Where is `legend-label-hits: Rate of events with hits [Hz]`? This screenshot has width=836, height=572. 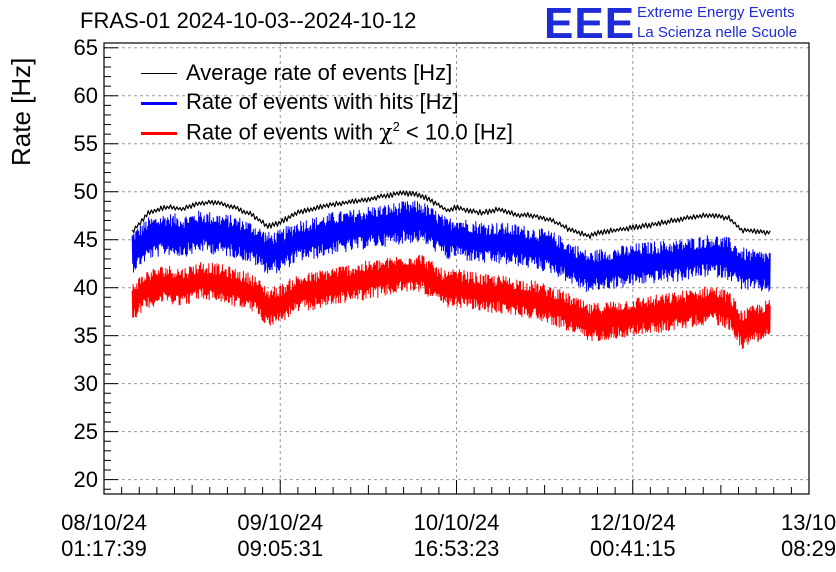
legend-label-hits: Rate of events with hits [Hz] is located at coordinates (322, 101).